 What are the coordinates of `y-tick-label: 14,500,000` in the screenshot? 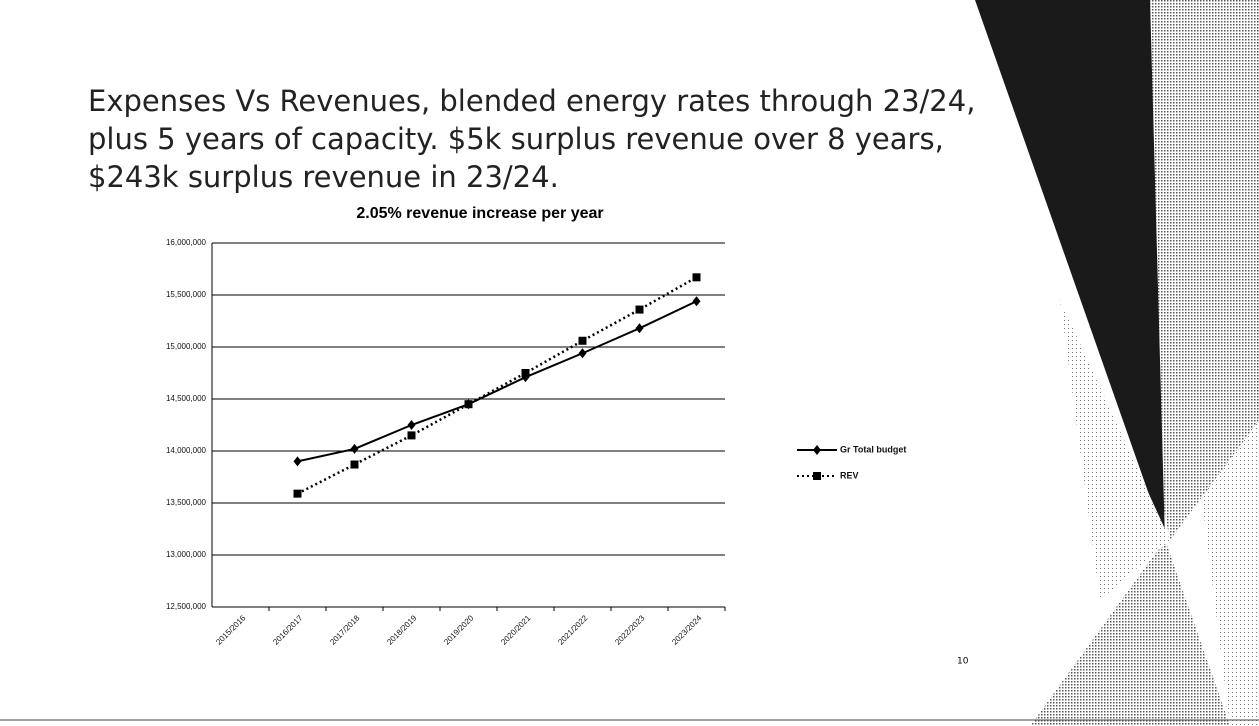 It's located at (186, 398).